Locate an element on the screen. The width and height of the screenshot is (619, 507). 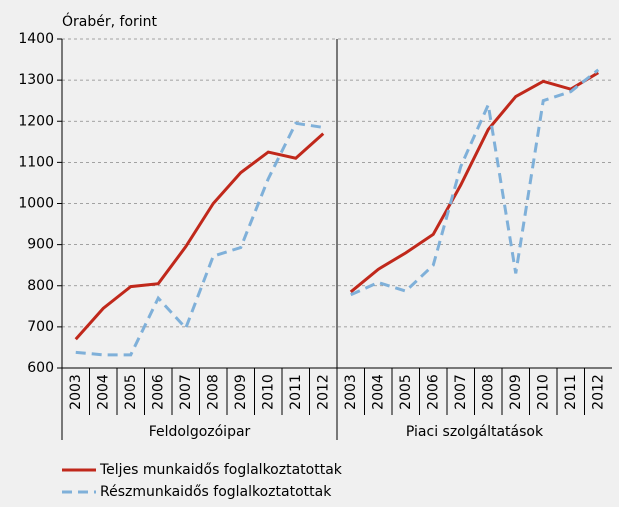
y-tick-label: 900 is located at coordinates (40, 245).